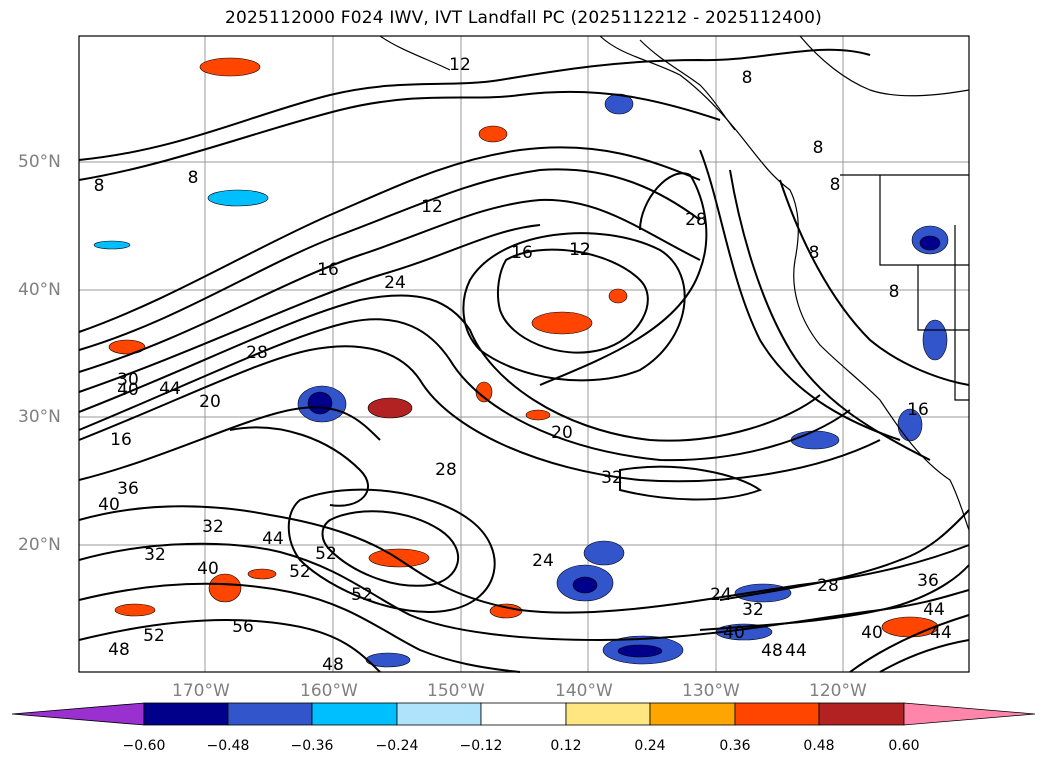 Image resolution: width=1047 pixels, height=765 pixels. I want to click on colorbar-tick-label: −0.12, so click(481, 746).